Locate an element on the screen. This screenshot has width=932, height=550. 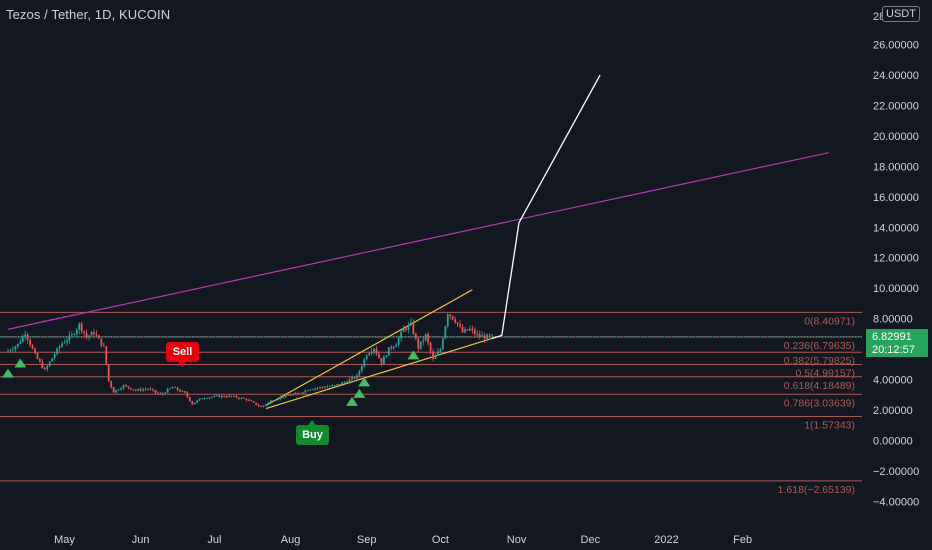
y-axis-label: 0.00000 is located at coordinates (893, 442).